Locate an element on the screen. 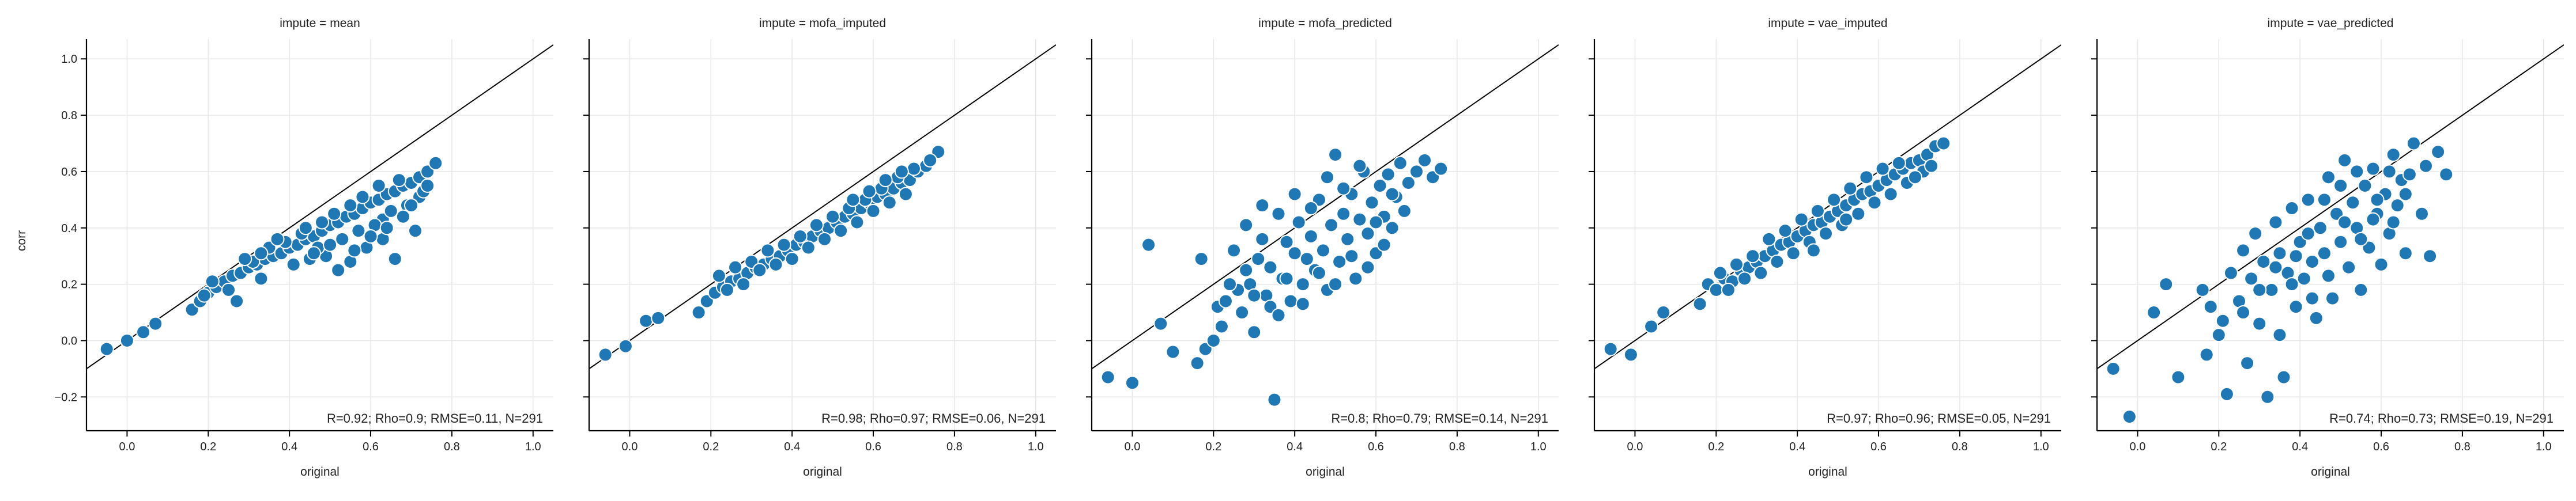 This screenshot has width=2576, height=501. identity-line is located at coordinates (1827, 207).